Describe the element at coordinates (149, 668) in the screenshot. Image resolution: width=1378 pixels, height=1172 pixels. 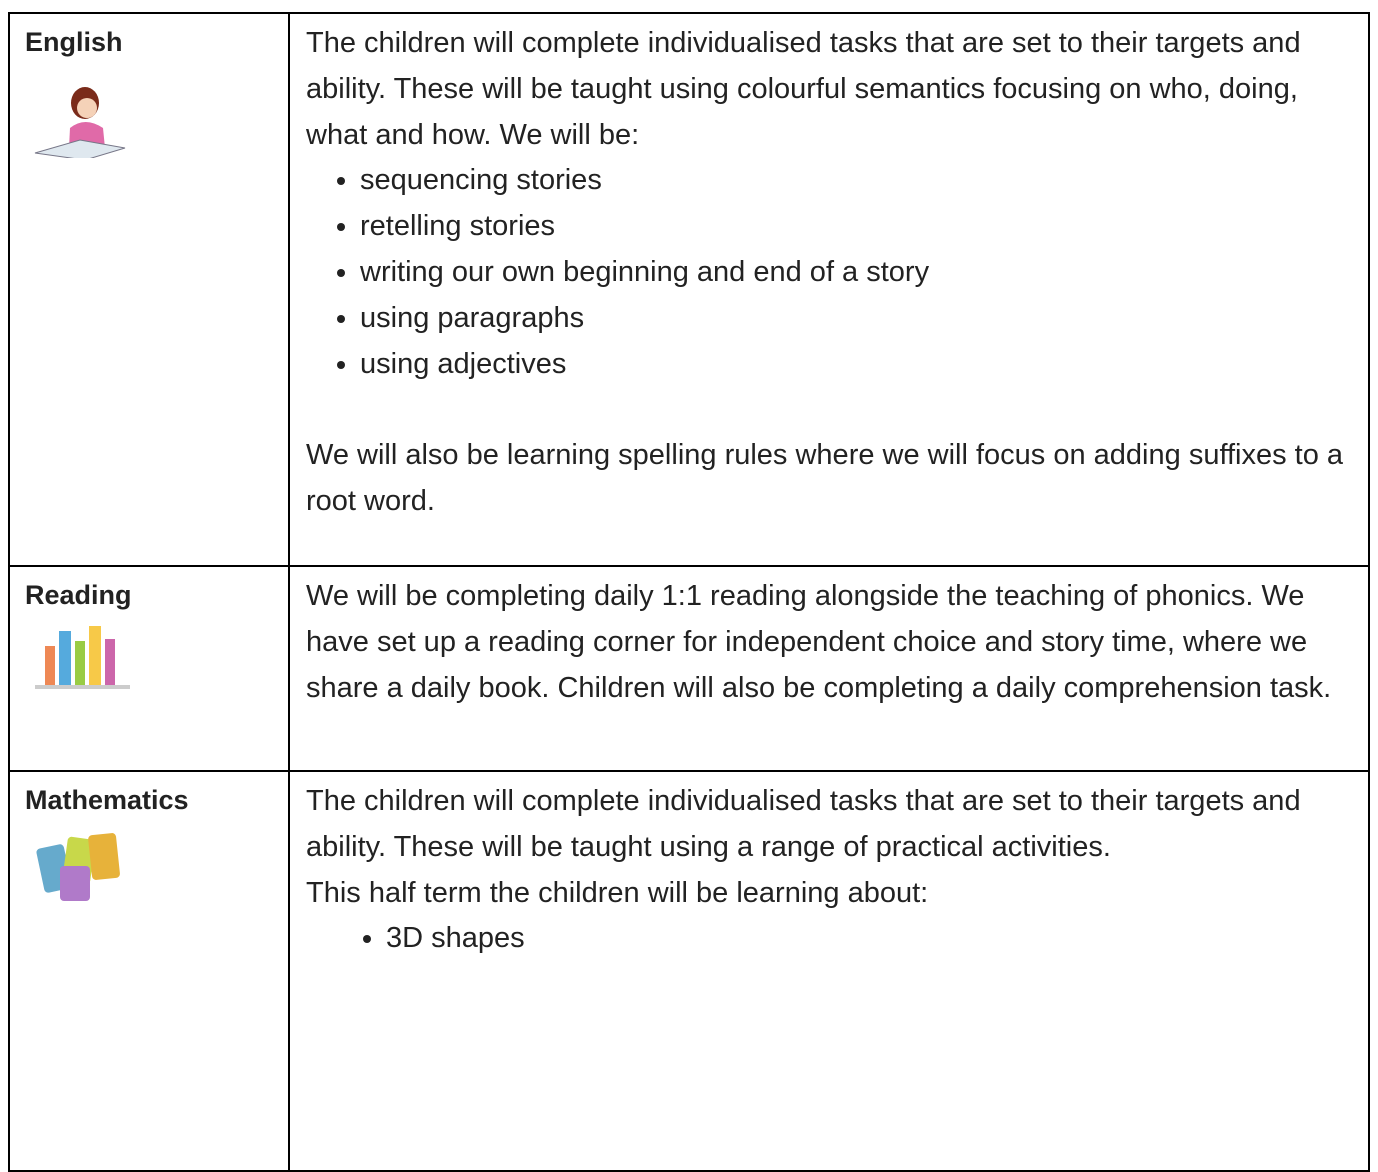
I see `subject-cell: Reading` at that location.